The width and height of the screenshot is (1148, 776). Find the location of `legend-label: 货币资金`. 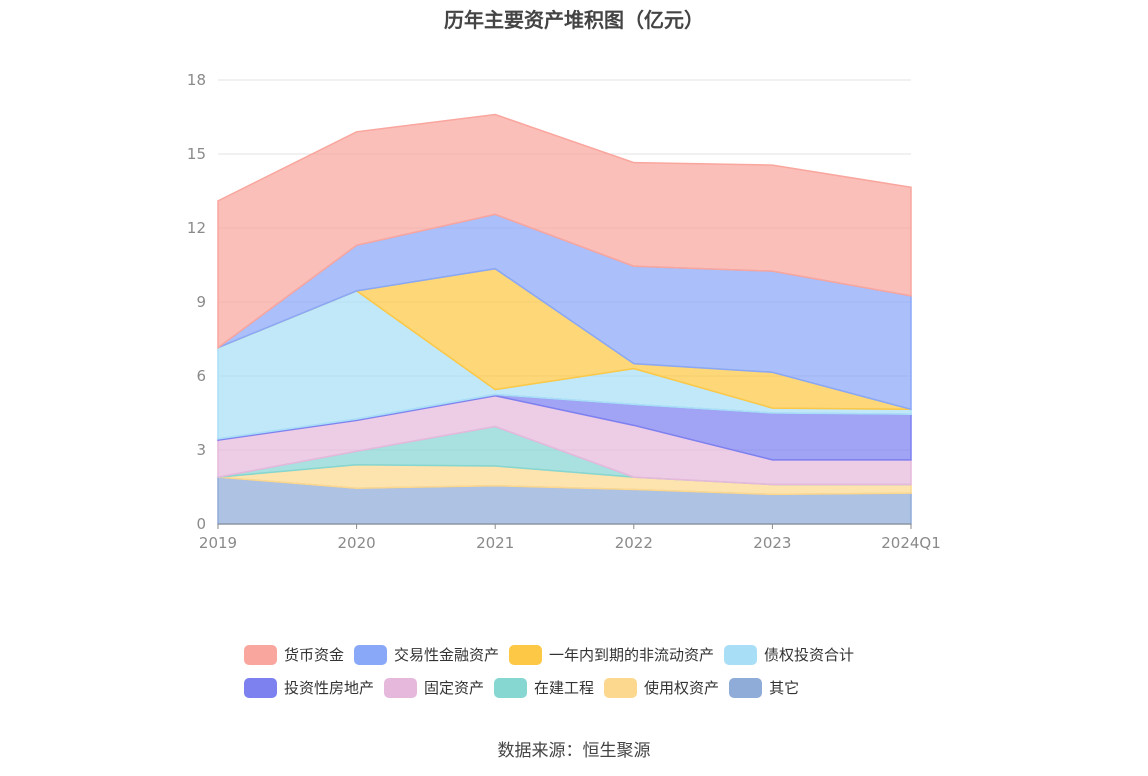

legend-label: 货币资金 is located at coordinates (314, 655).